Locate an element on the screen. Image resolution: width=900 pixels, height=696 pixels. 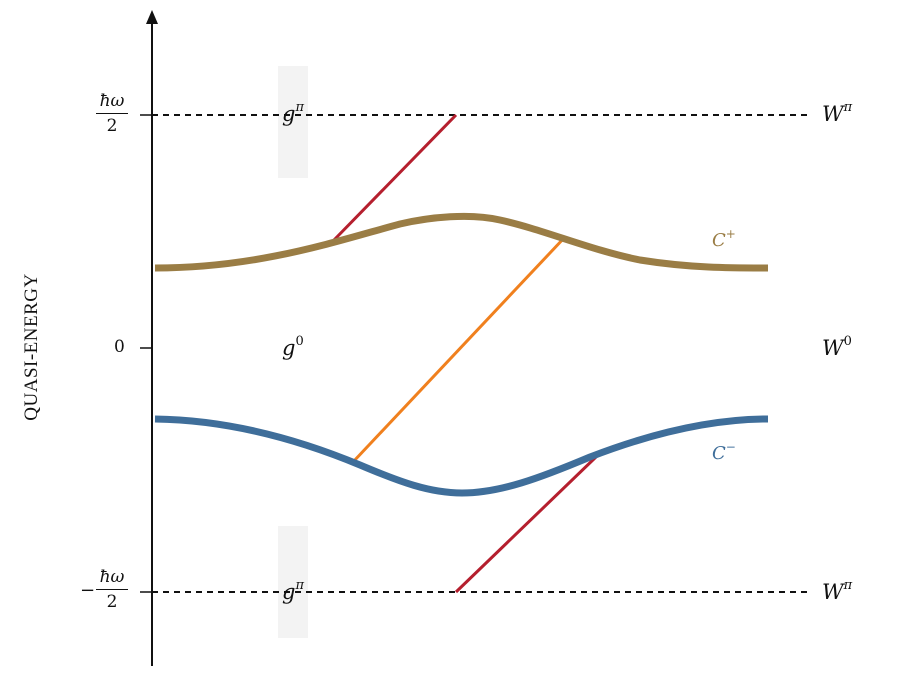
band-lower-base: C is located at coordinates (719, 453).